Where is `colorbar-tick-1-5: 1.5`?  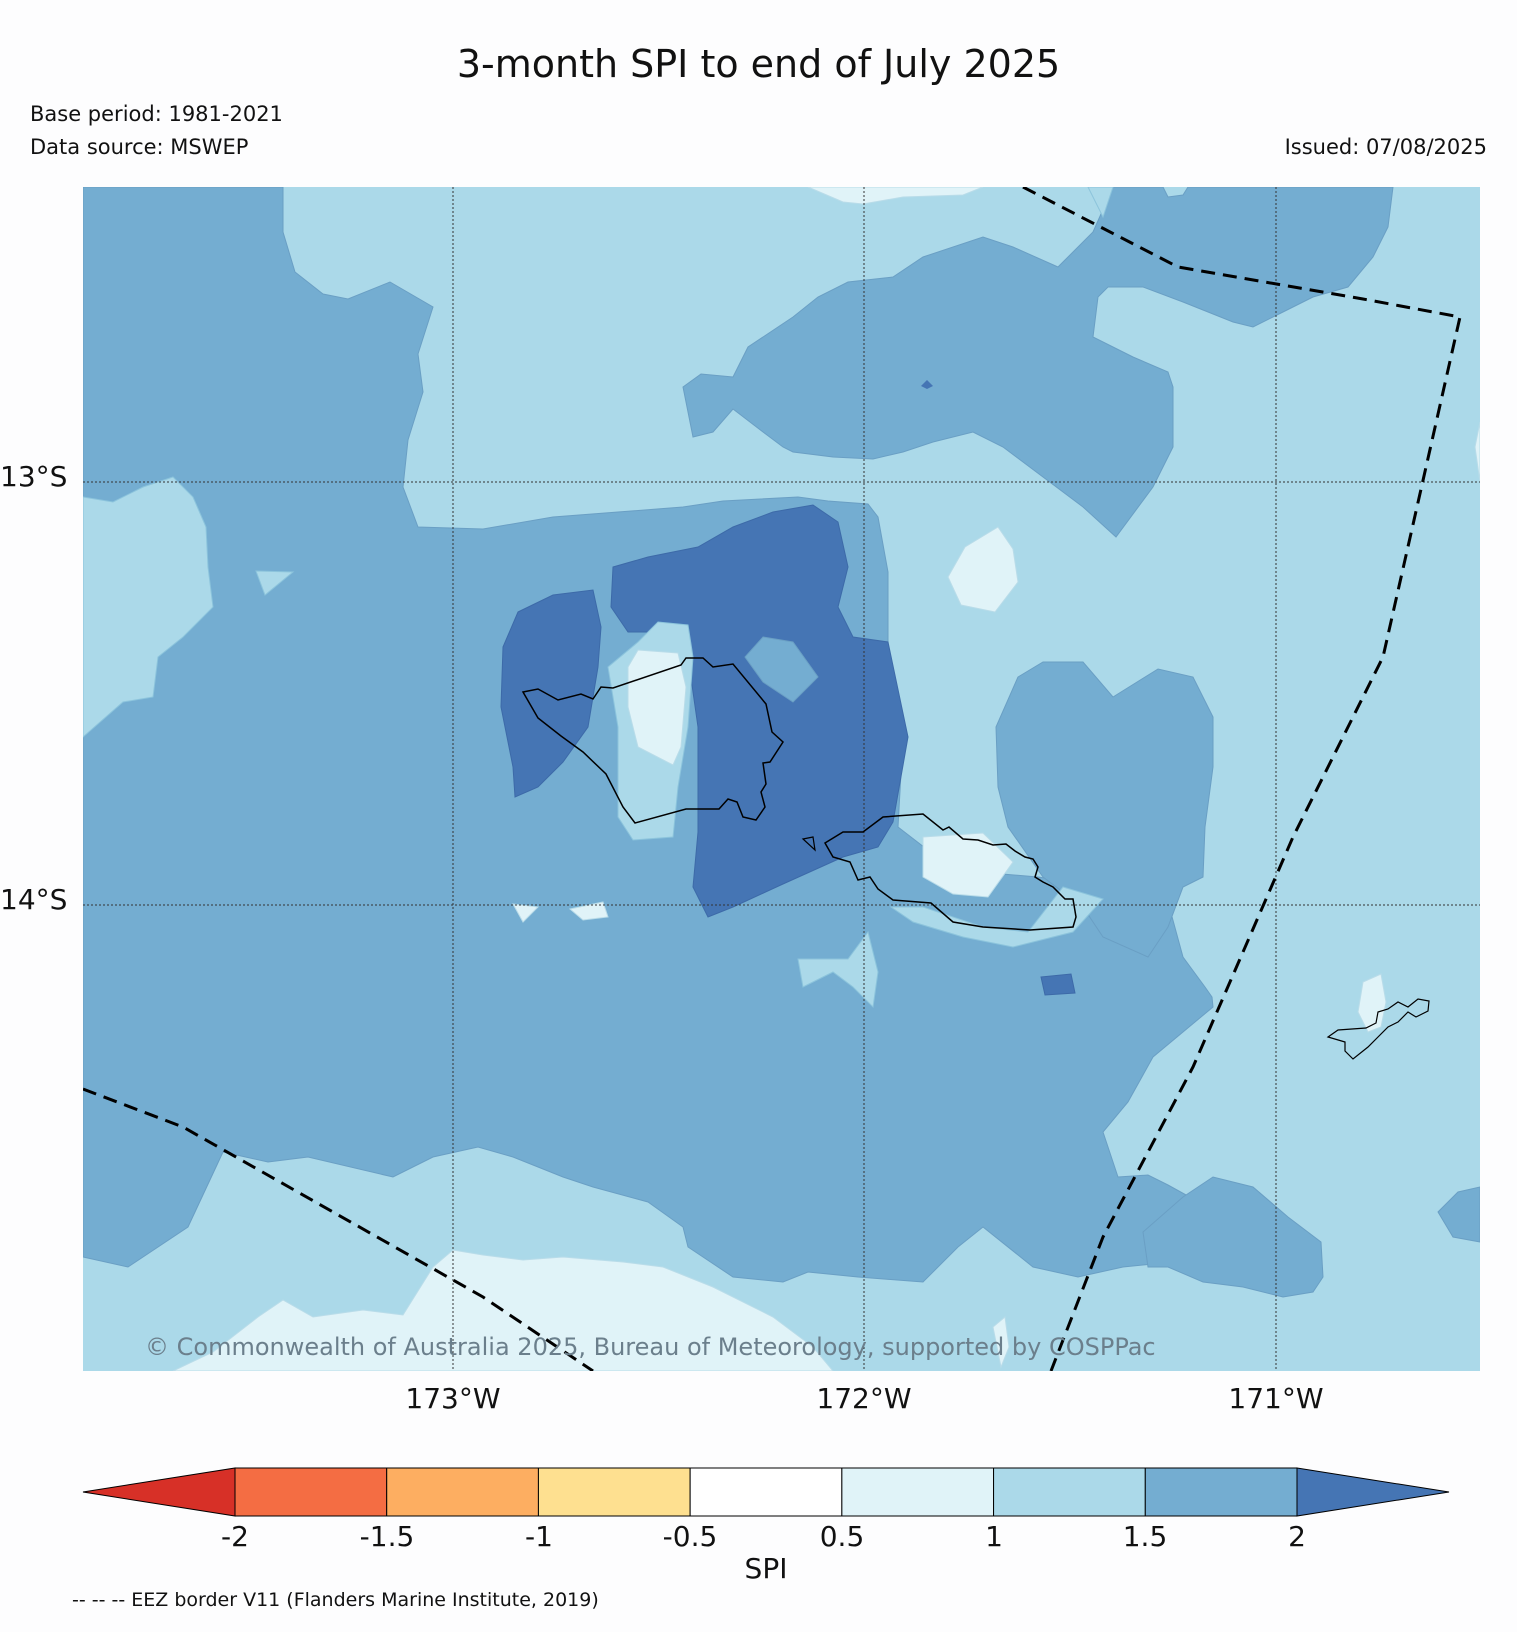 colorbar-tick-1-5: 1.5 is located at coordinates (1145, 1536).